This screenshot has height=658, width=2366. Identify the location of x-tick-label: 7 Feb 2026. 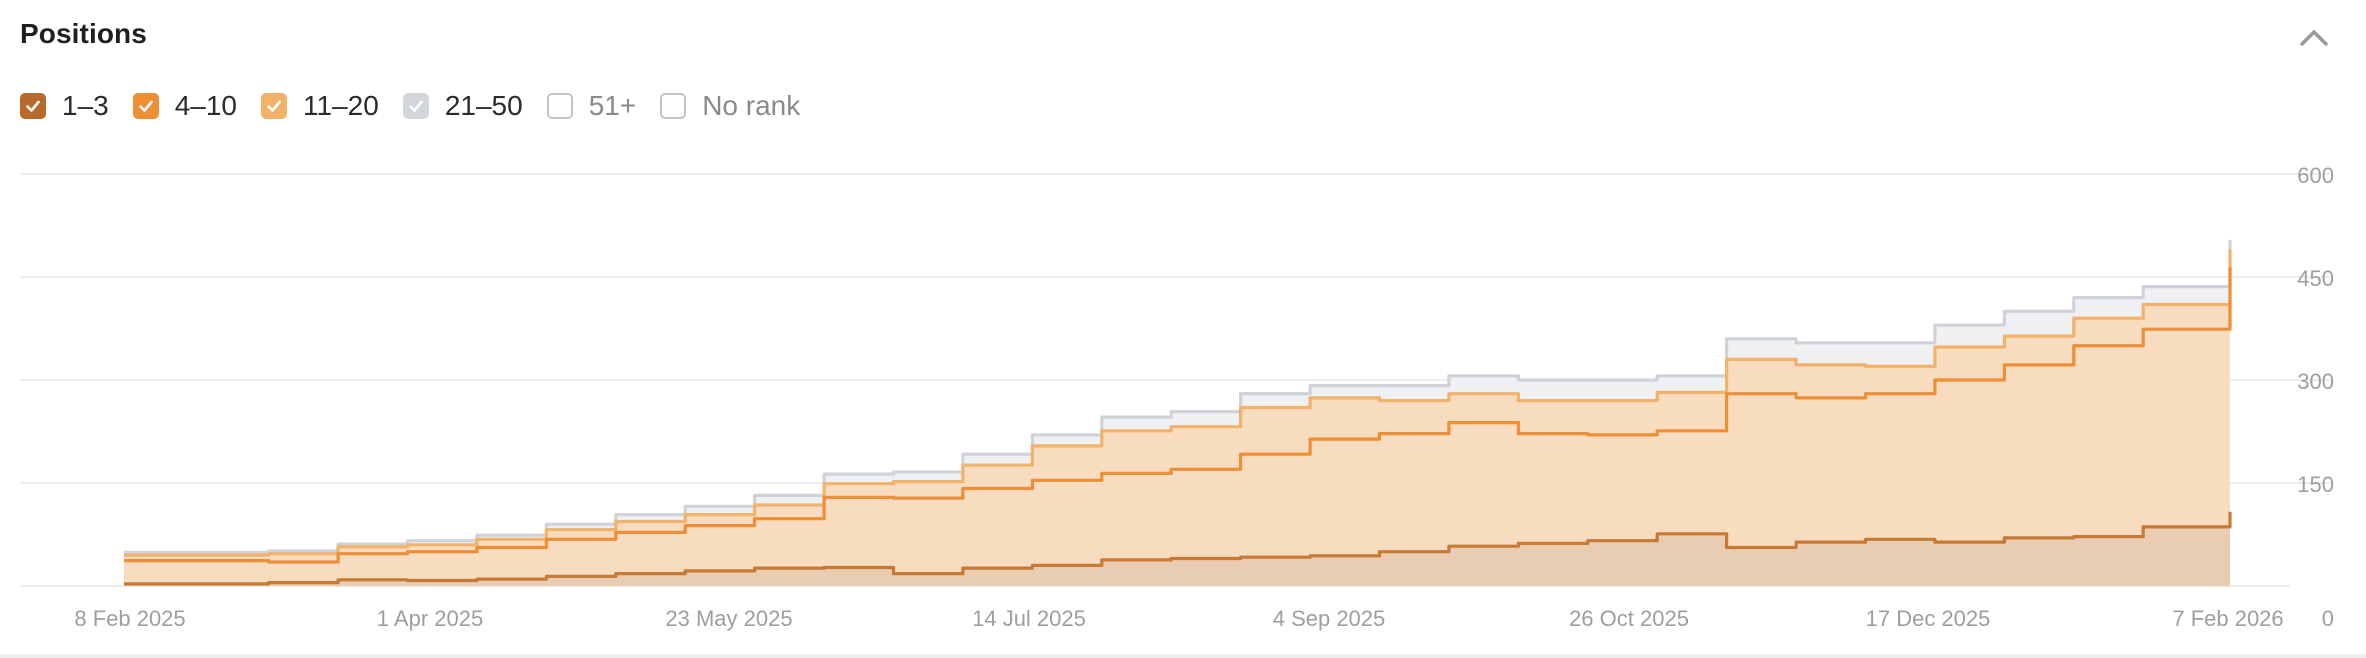
(2227, 618).